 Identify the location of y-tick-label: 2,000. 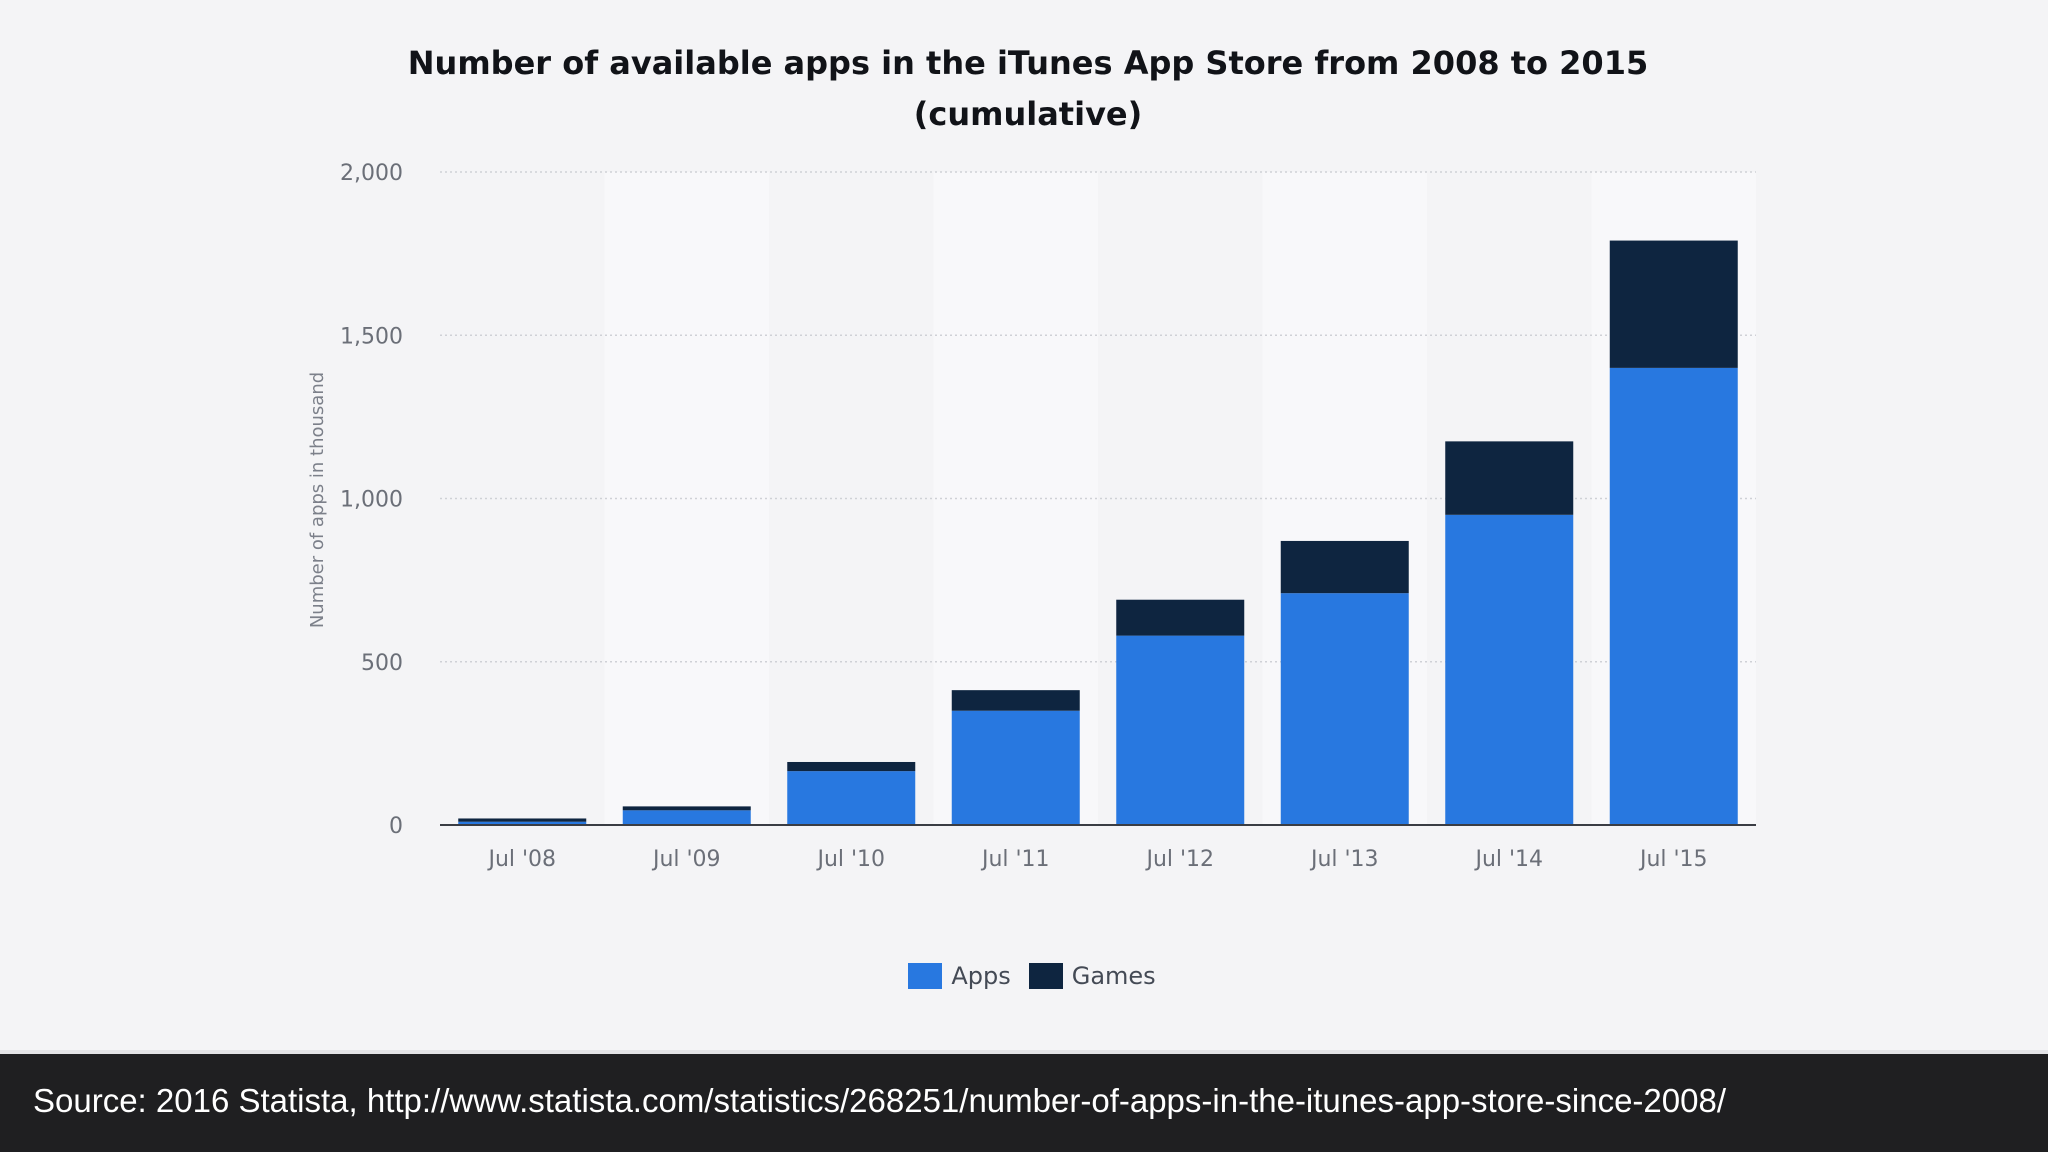
(371, 173).